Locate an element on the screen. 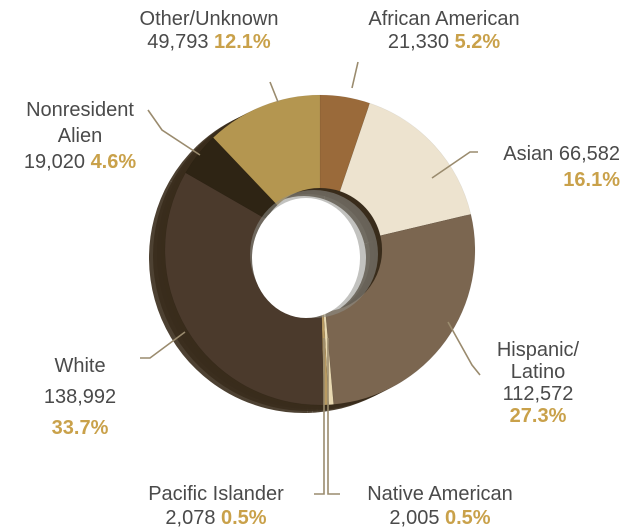 This screenshot has width=633, height=530. label-line: Native American is located at coordinates (440, 494).